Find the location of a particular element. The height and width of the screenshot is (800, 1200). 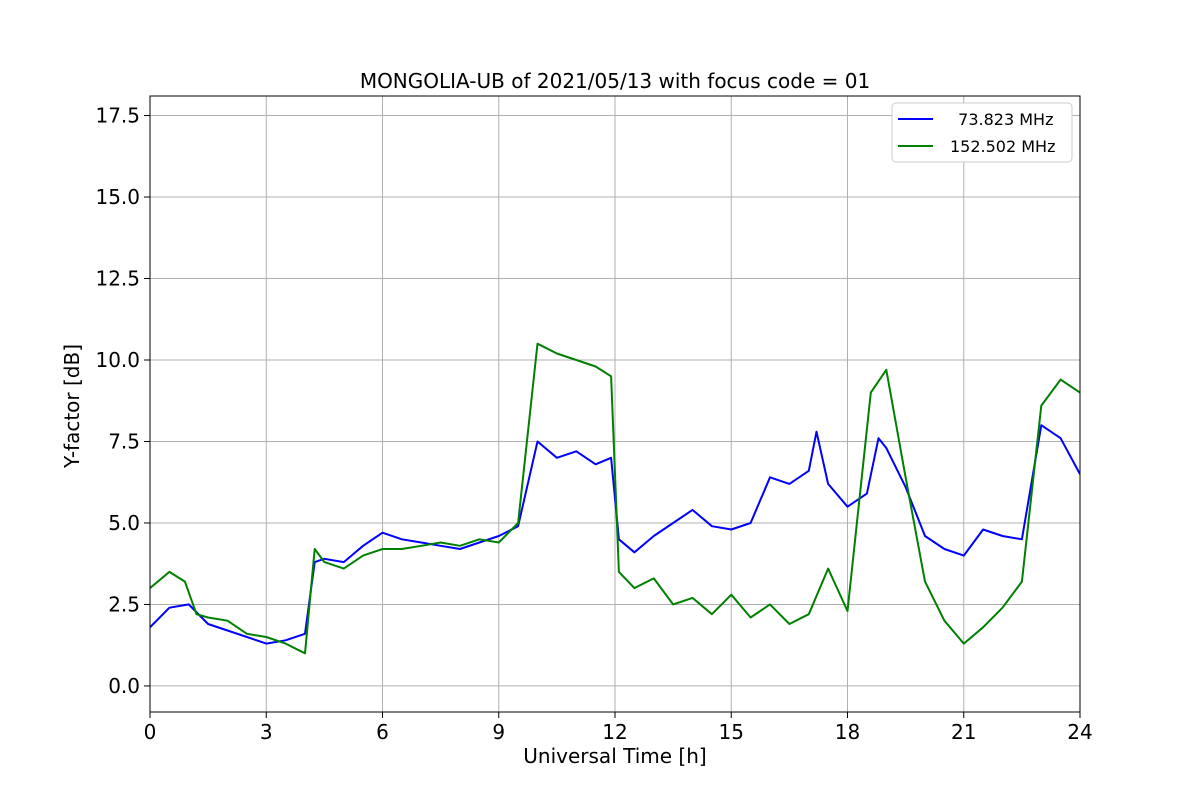

y-tick-label: 5.0 is located at coordinates (124, 523).